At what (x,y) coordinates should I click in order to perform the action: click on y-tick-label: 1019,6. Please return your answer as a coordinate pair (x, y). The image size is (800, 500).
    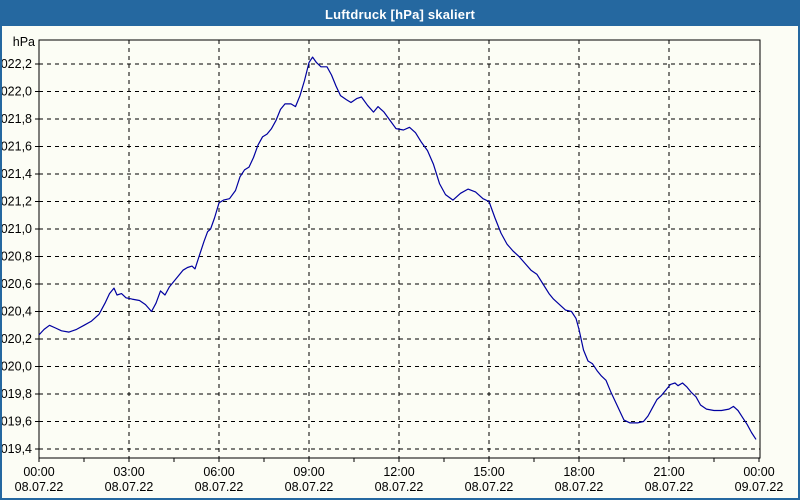
    Looking at the image, I should click on (17, 422).